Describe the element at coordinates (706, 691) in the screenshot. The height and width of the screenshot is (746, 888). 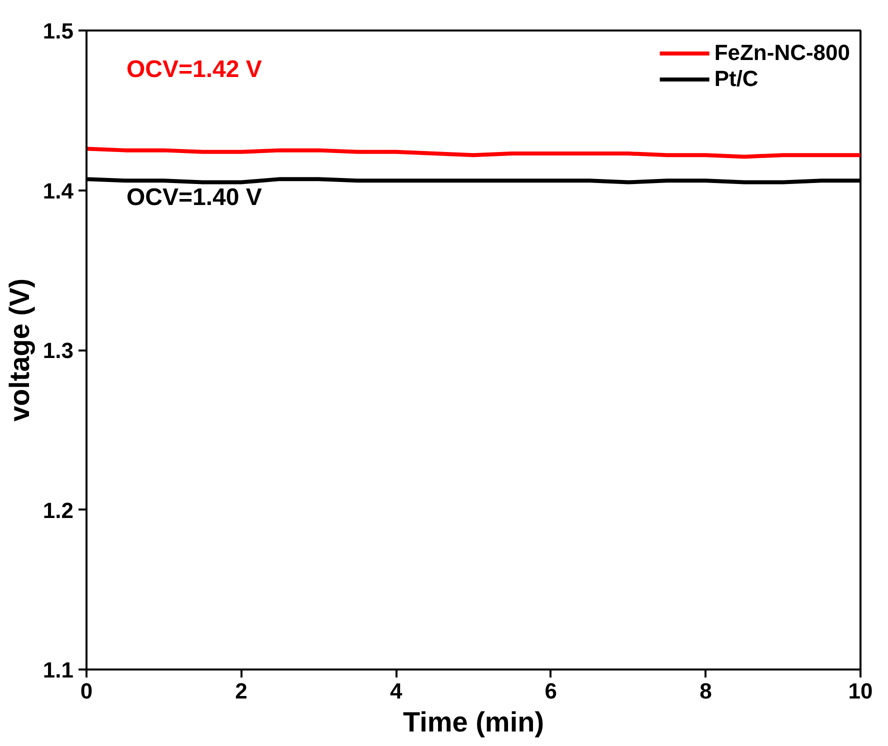
I see `x-tick-label: 8` at that location.